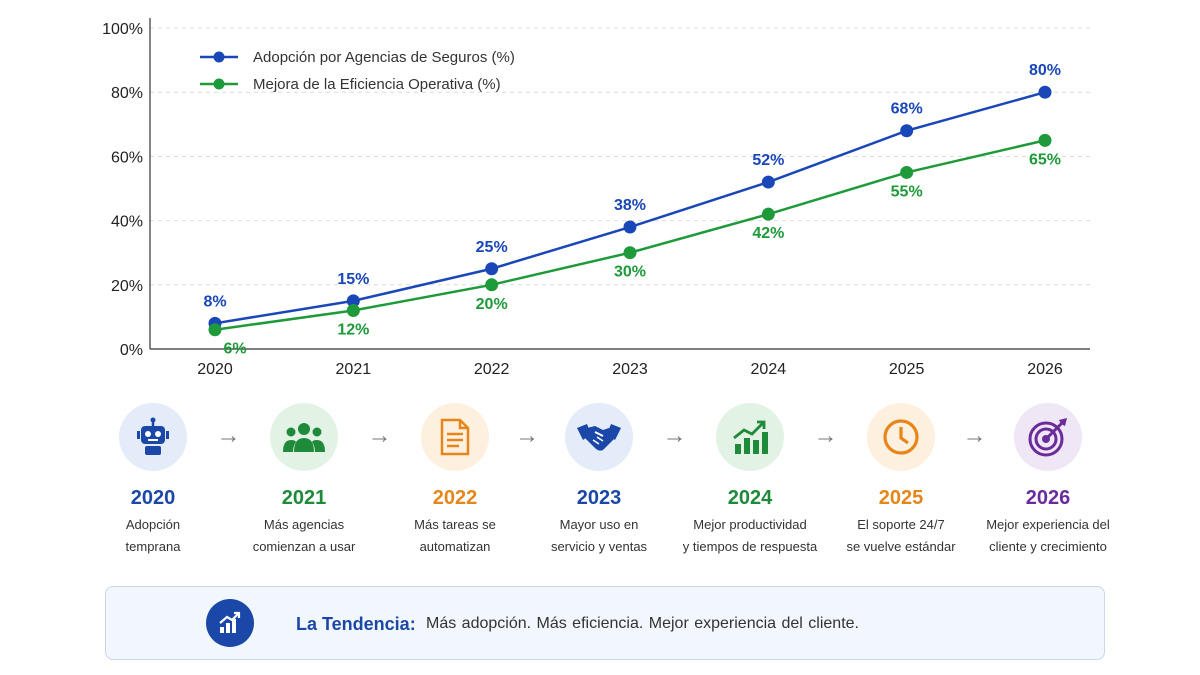 The width and height of the screenshot is (1200, 675). I want to click on clock-icon, so click(901, 437).